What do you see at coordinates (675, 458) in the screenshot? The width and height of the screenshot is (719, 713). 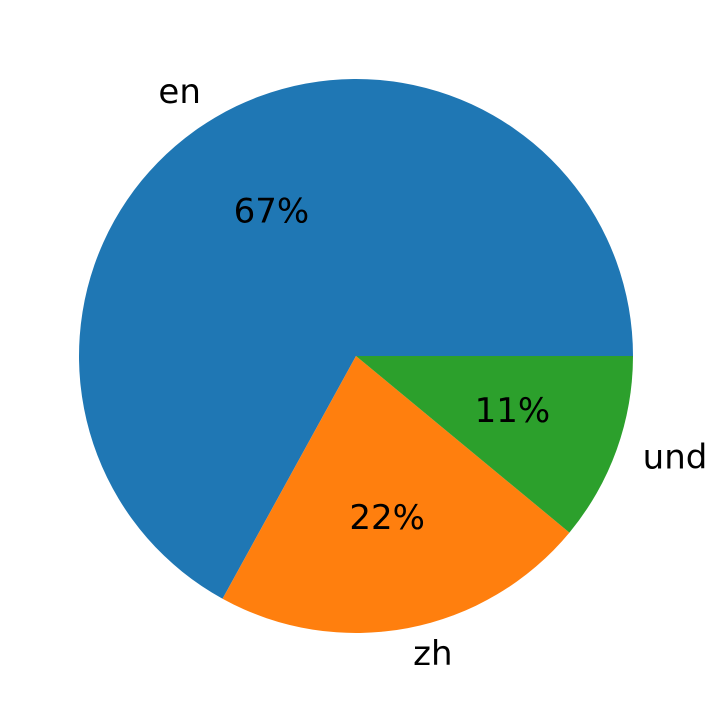 I see `slice-label: und` at bounding box center [675, 458].